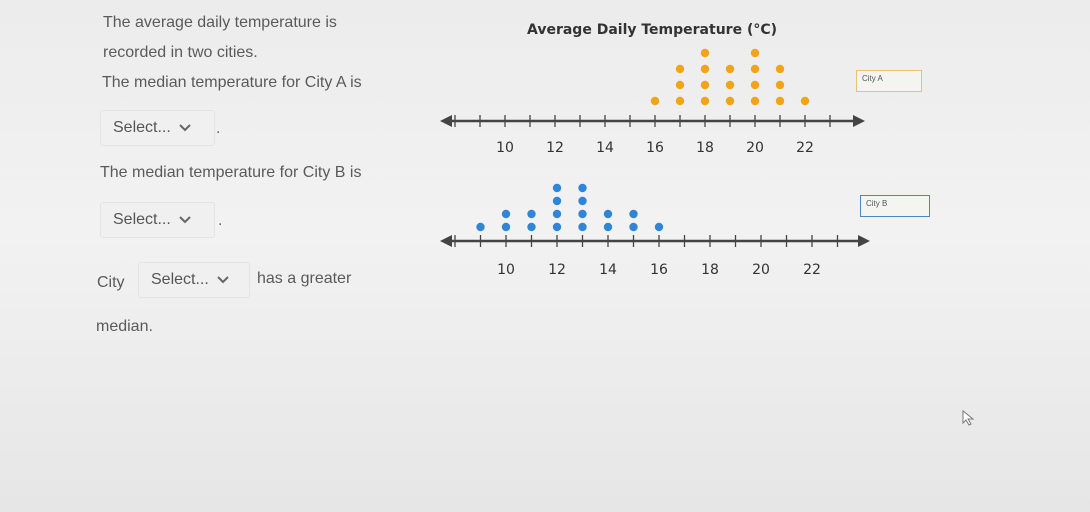 This screenshot has width=1090, height=512. I want to click on legend-city-a: City A, so click(889, 81).